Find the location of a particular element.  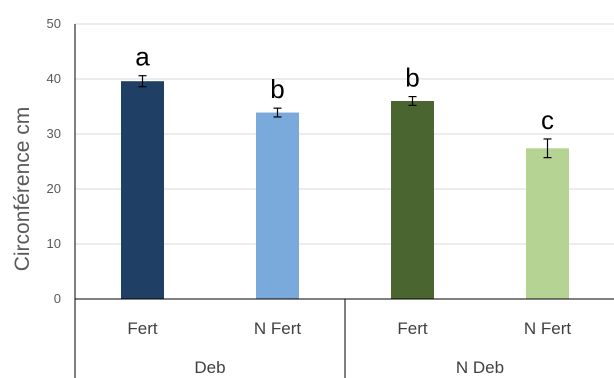

y-tick-label: 0 is located at coordinates (57, 298).